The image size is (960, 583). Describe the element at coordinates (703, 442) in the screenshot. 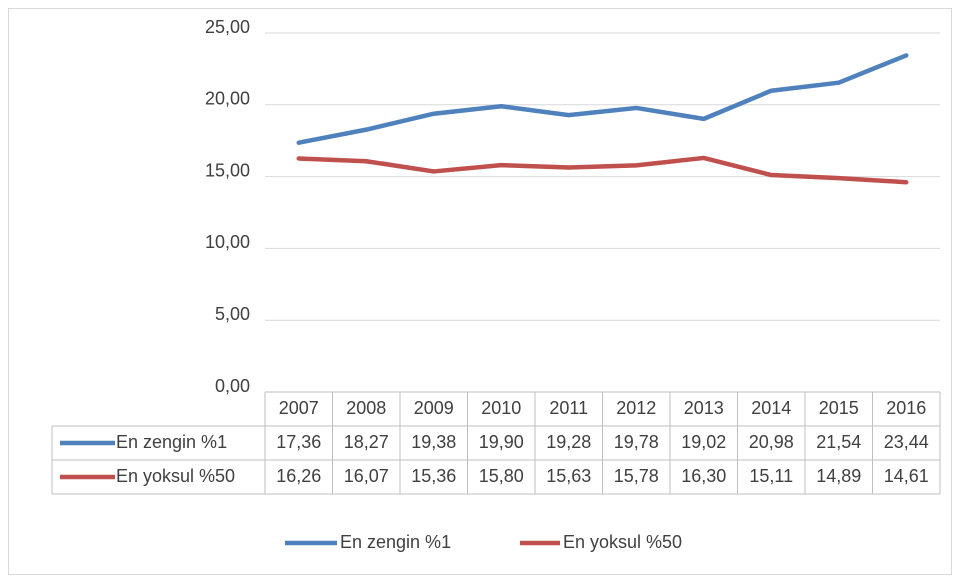

I see `data-label: 19,02` at that location.